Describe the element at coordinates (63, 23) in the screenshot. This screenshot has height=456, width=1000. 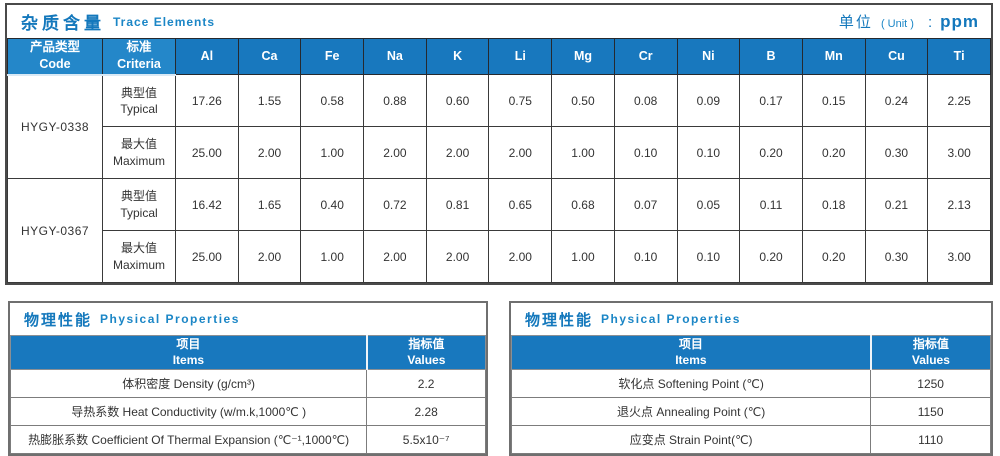
I see `trace-title-zh: 杂质含量` at that location.